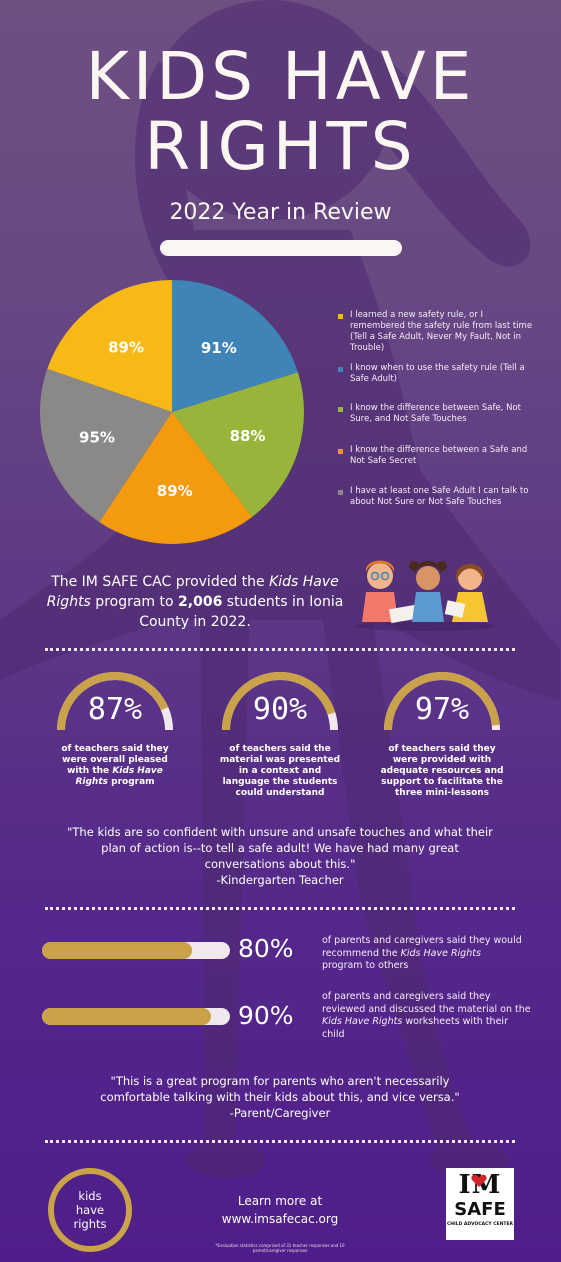 Image resolution: width=561 pixels, height=1262 pixels. What do you see at coordinates (365, 965) in the screenshot?
I see `caption-text: program to others` at bounding box center [365, 965].